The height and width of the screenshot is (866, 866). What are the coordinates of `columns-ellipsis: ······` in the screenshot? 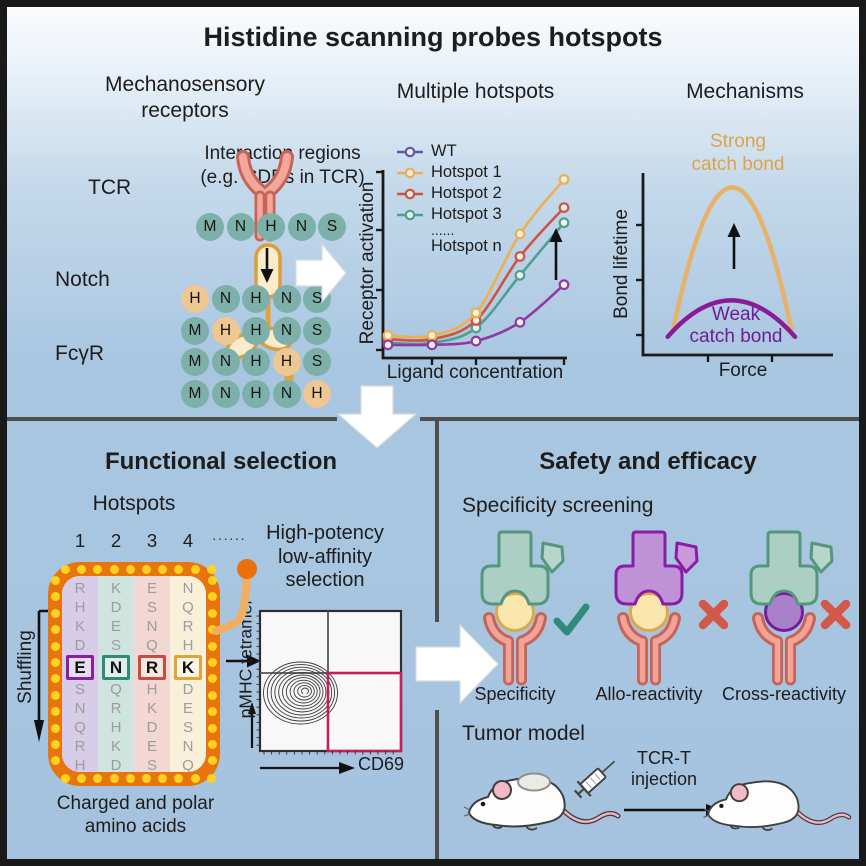 It's located at (229, 538).